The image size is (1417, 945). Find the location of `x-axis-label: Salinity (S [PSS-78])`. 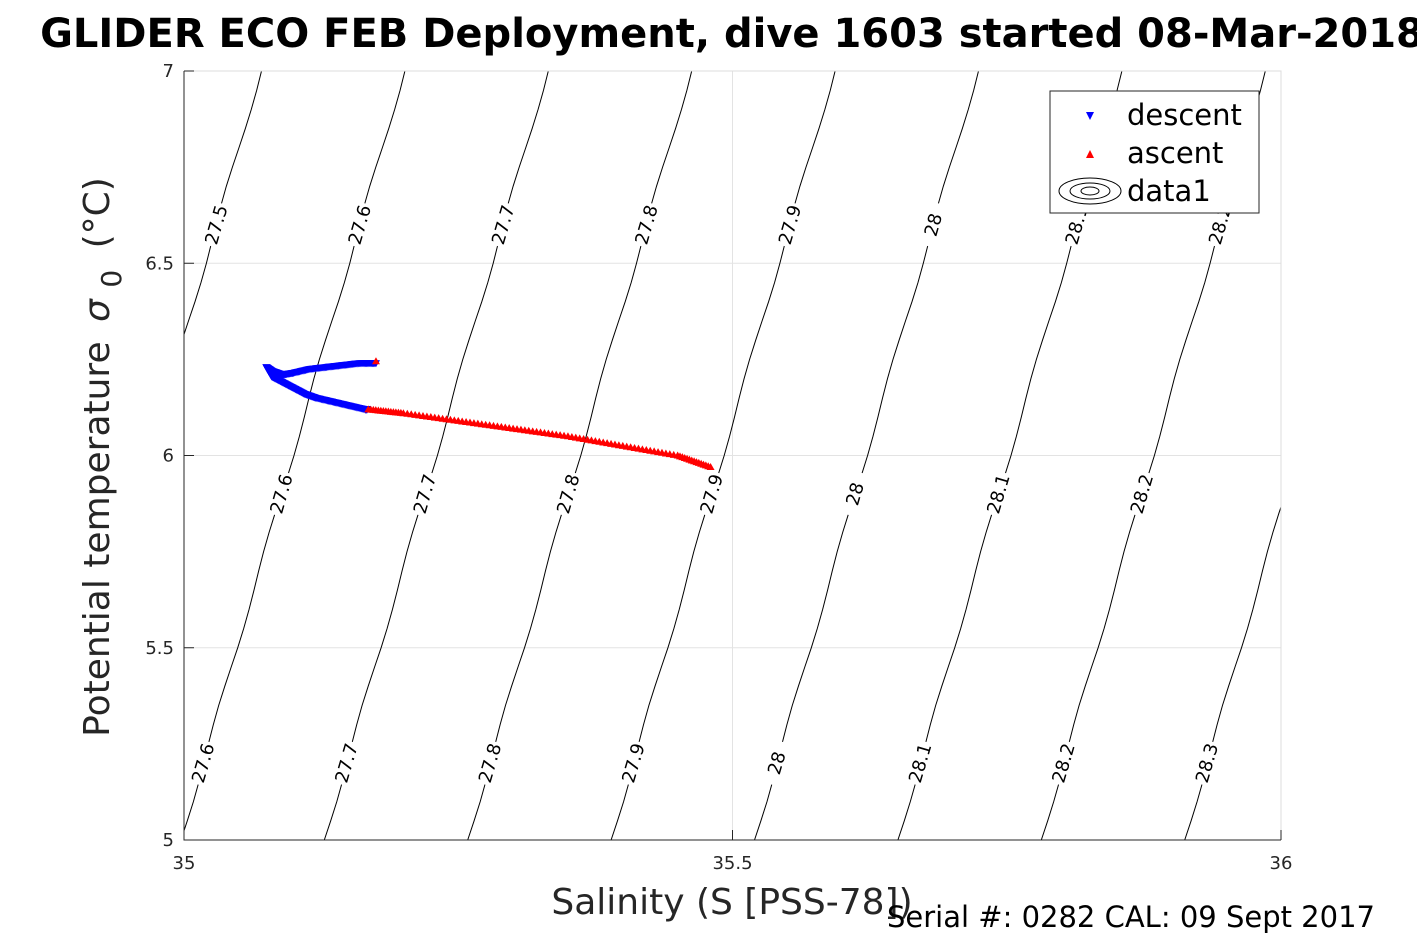

x-axis-label: Salinity (S [PSS-78]) is located at coordinates (731, 902).